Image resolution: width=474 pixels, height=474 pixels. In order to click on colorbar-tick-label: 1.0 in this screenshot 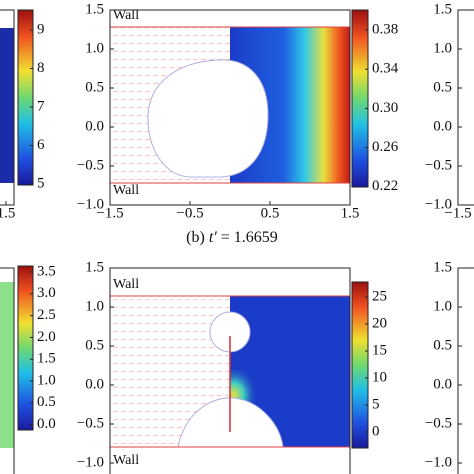, I will do `click(46, 380)`.